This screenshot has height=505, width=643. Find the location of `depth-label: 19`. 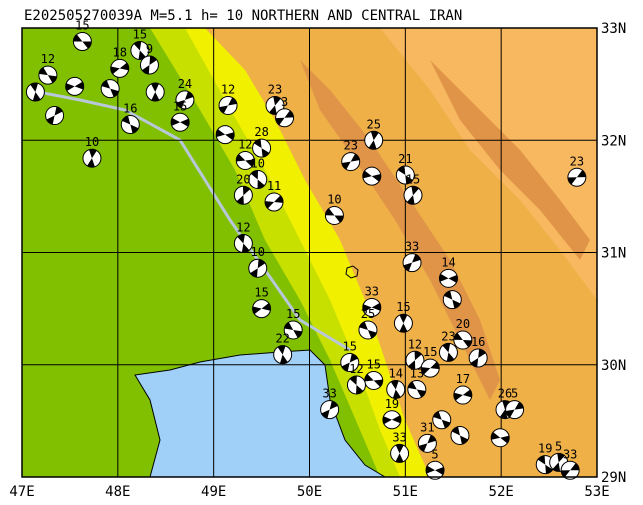

depth-label: 19 is located at coordinates (545, 449).